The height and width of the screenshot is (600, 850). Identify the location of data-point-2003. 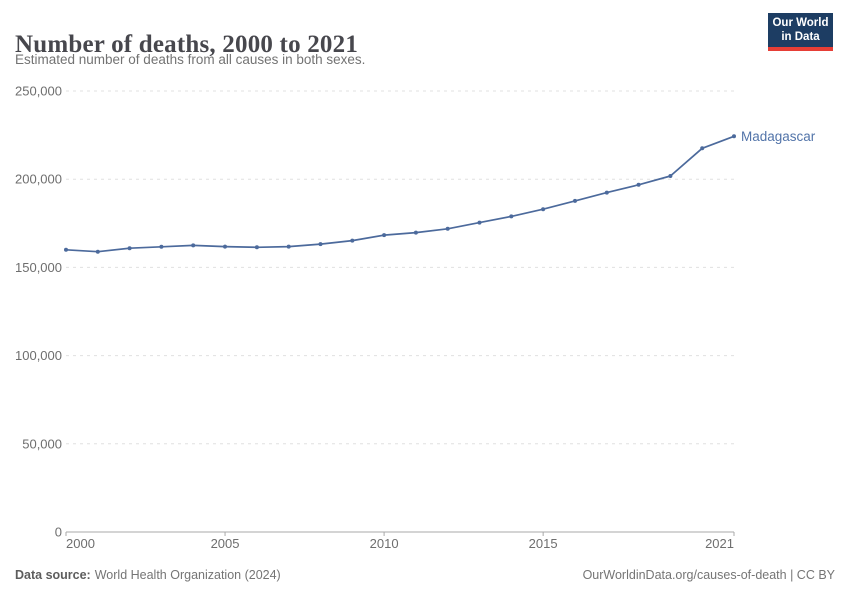
(161, 246).